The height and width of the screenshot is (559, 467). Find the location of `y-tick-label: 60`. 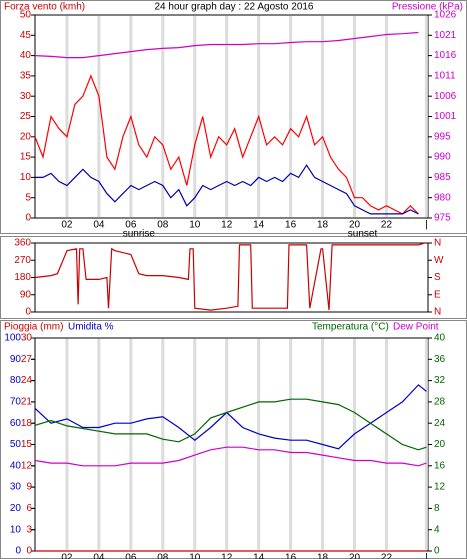

y-tick-label: 60 is located at coordinates (16, 423).